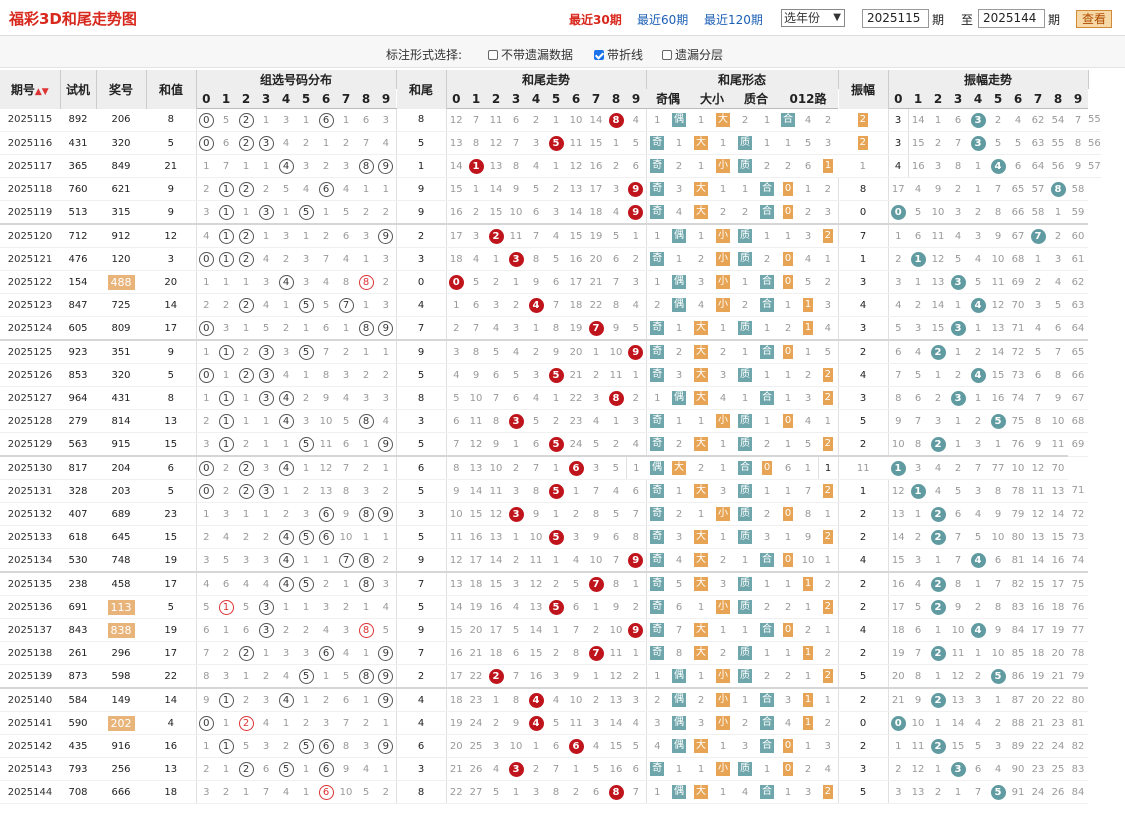 This screenshot has height=827, width=1125. I want to click on recent-60-link: 最近60期, so click(663, 20).